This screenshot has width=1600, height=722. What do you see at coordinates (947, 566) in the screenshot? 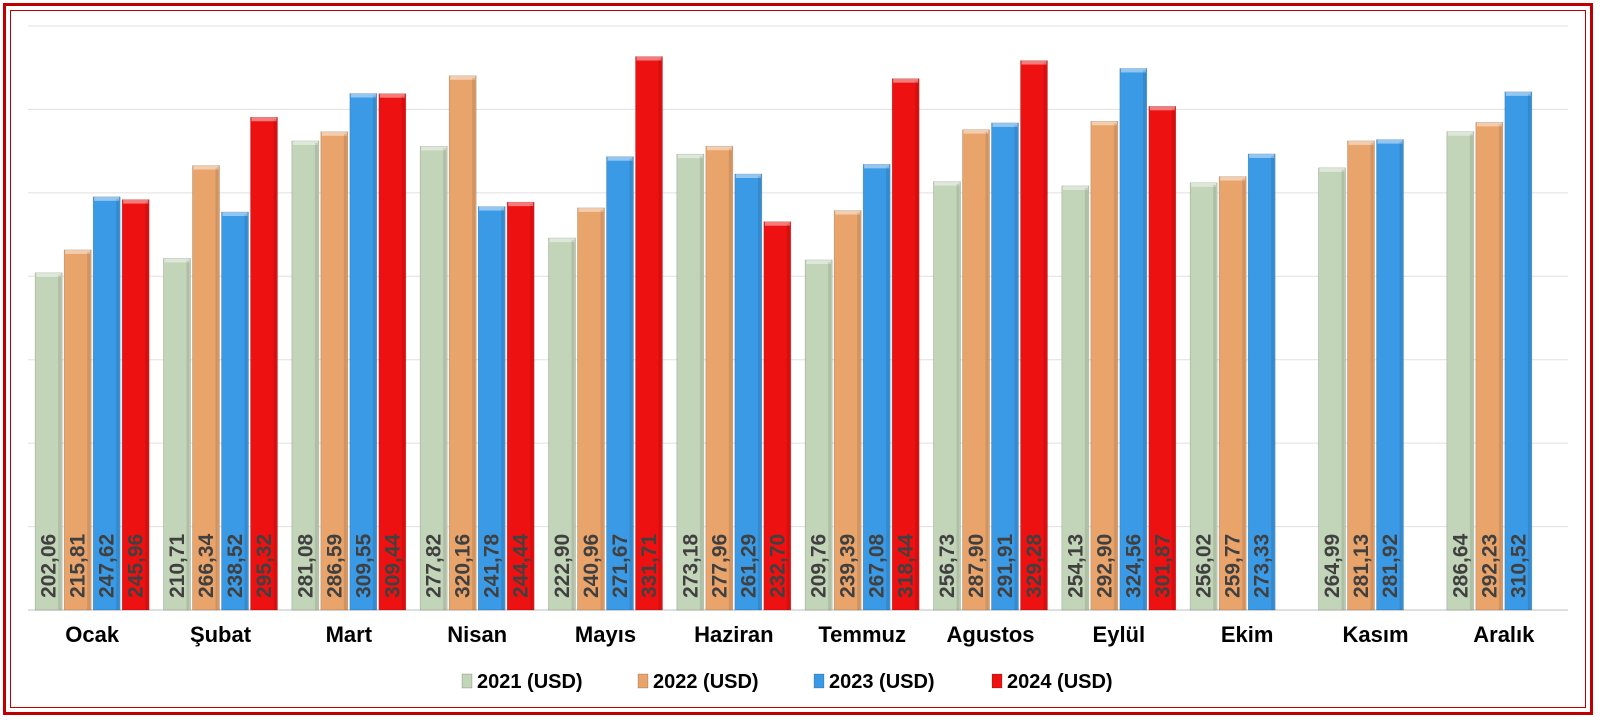
I see `data-label: 256,73` at bounding box center [947, 566].